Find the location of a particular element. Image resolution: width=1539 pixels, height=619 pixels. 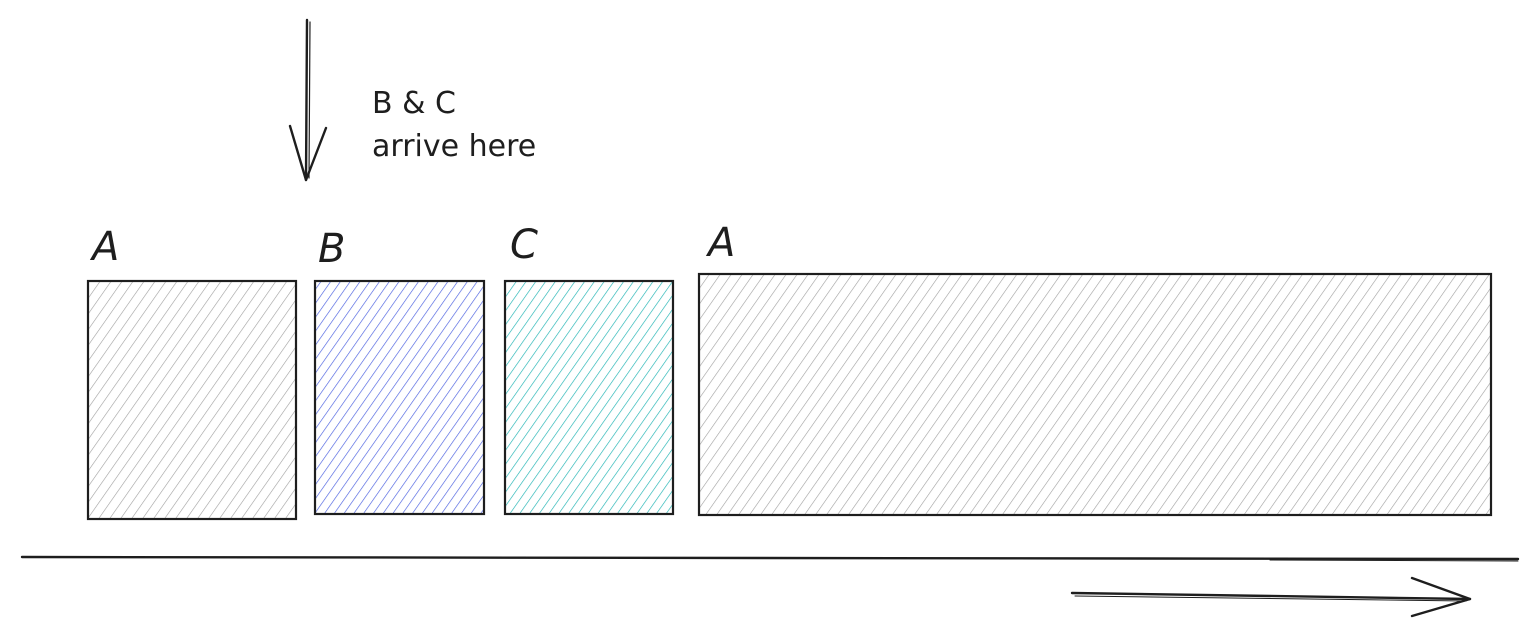

block-label-b: B is located at coordinates (331, 249).